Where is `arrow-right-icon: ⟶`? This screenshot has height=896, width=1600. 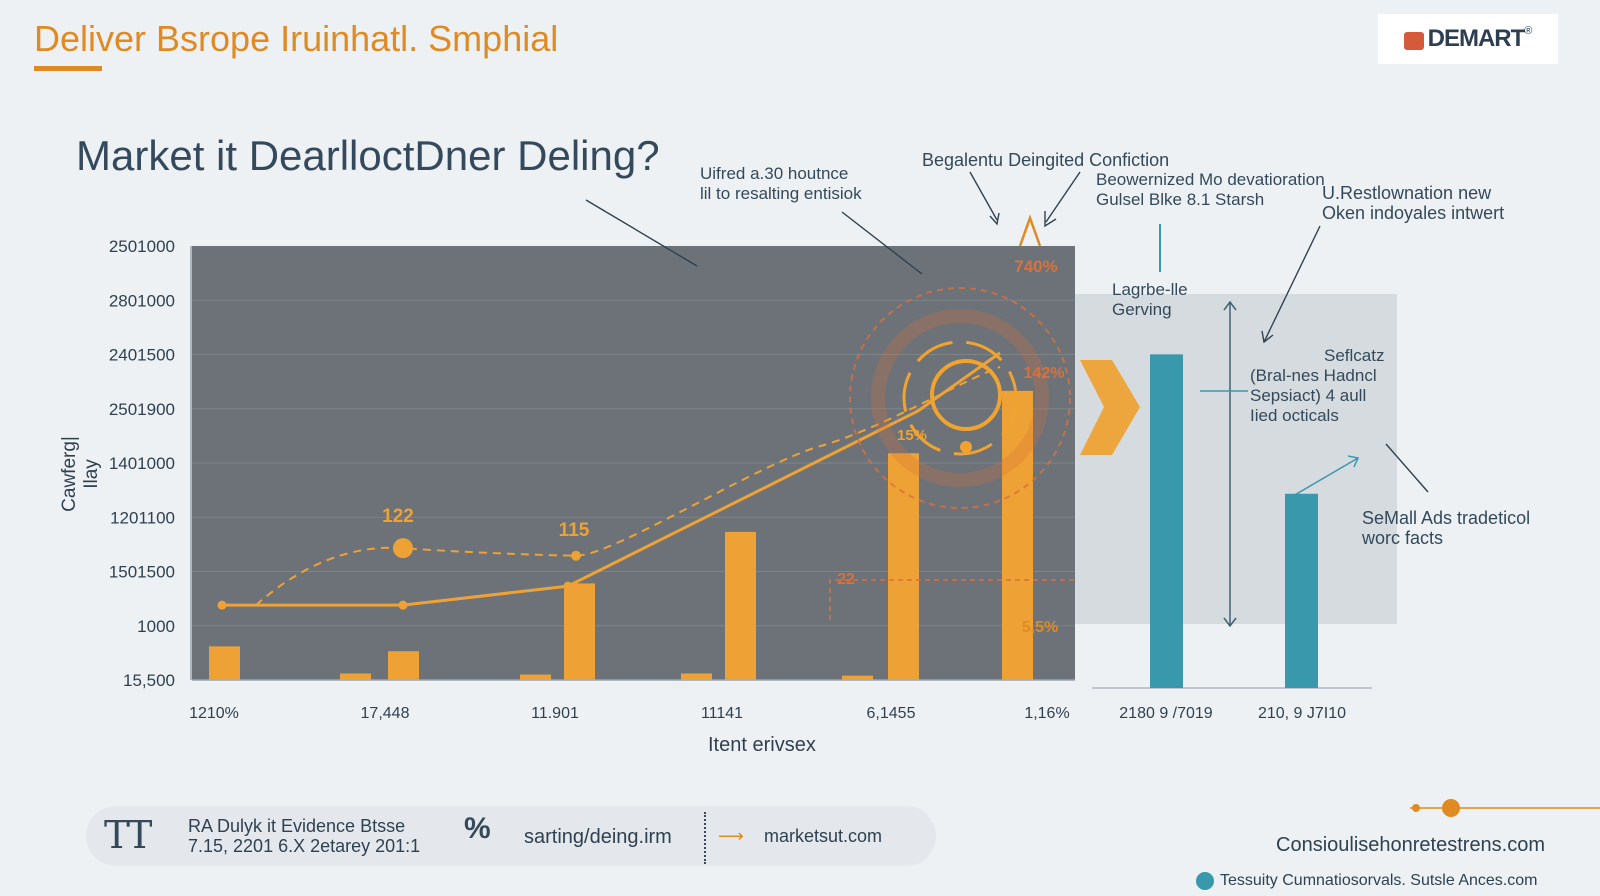 arrow-right-icon: ⟶ is located at coordinates (731, 836).